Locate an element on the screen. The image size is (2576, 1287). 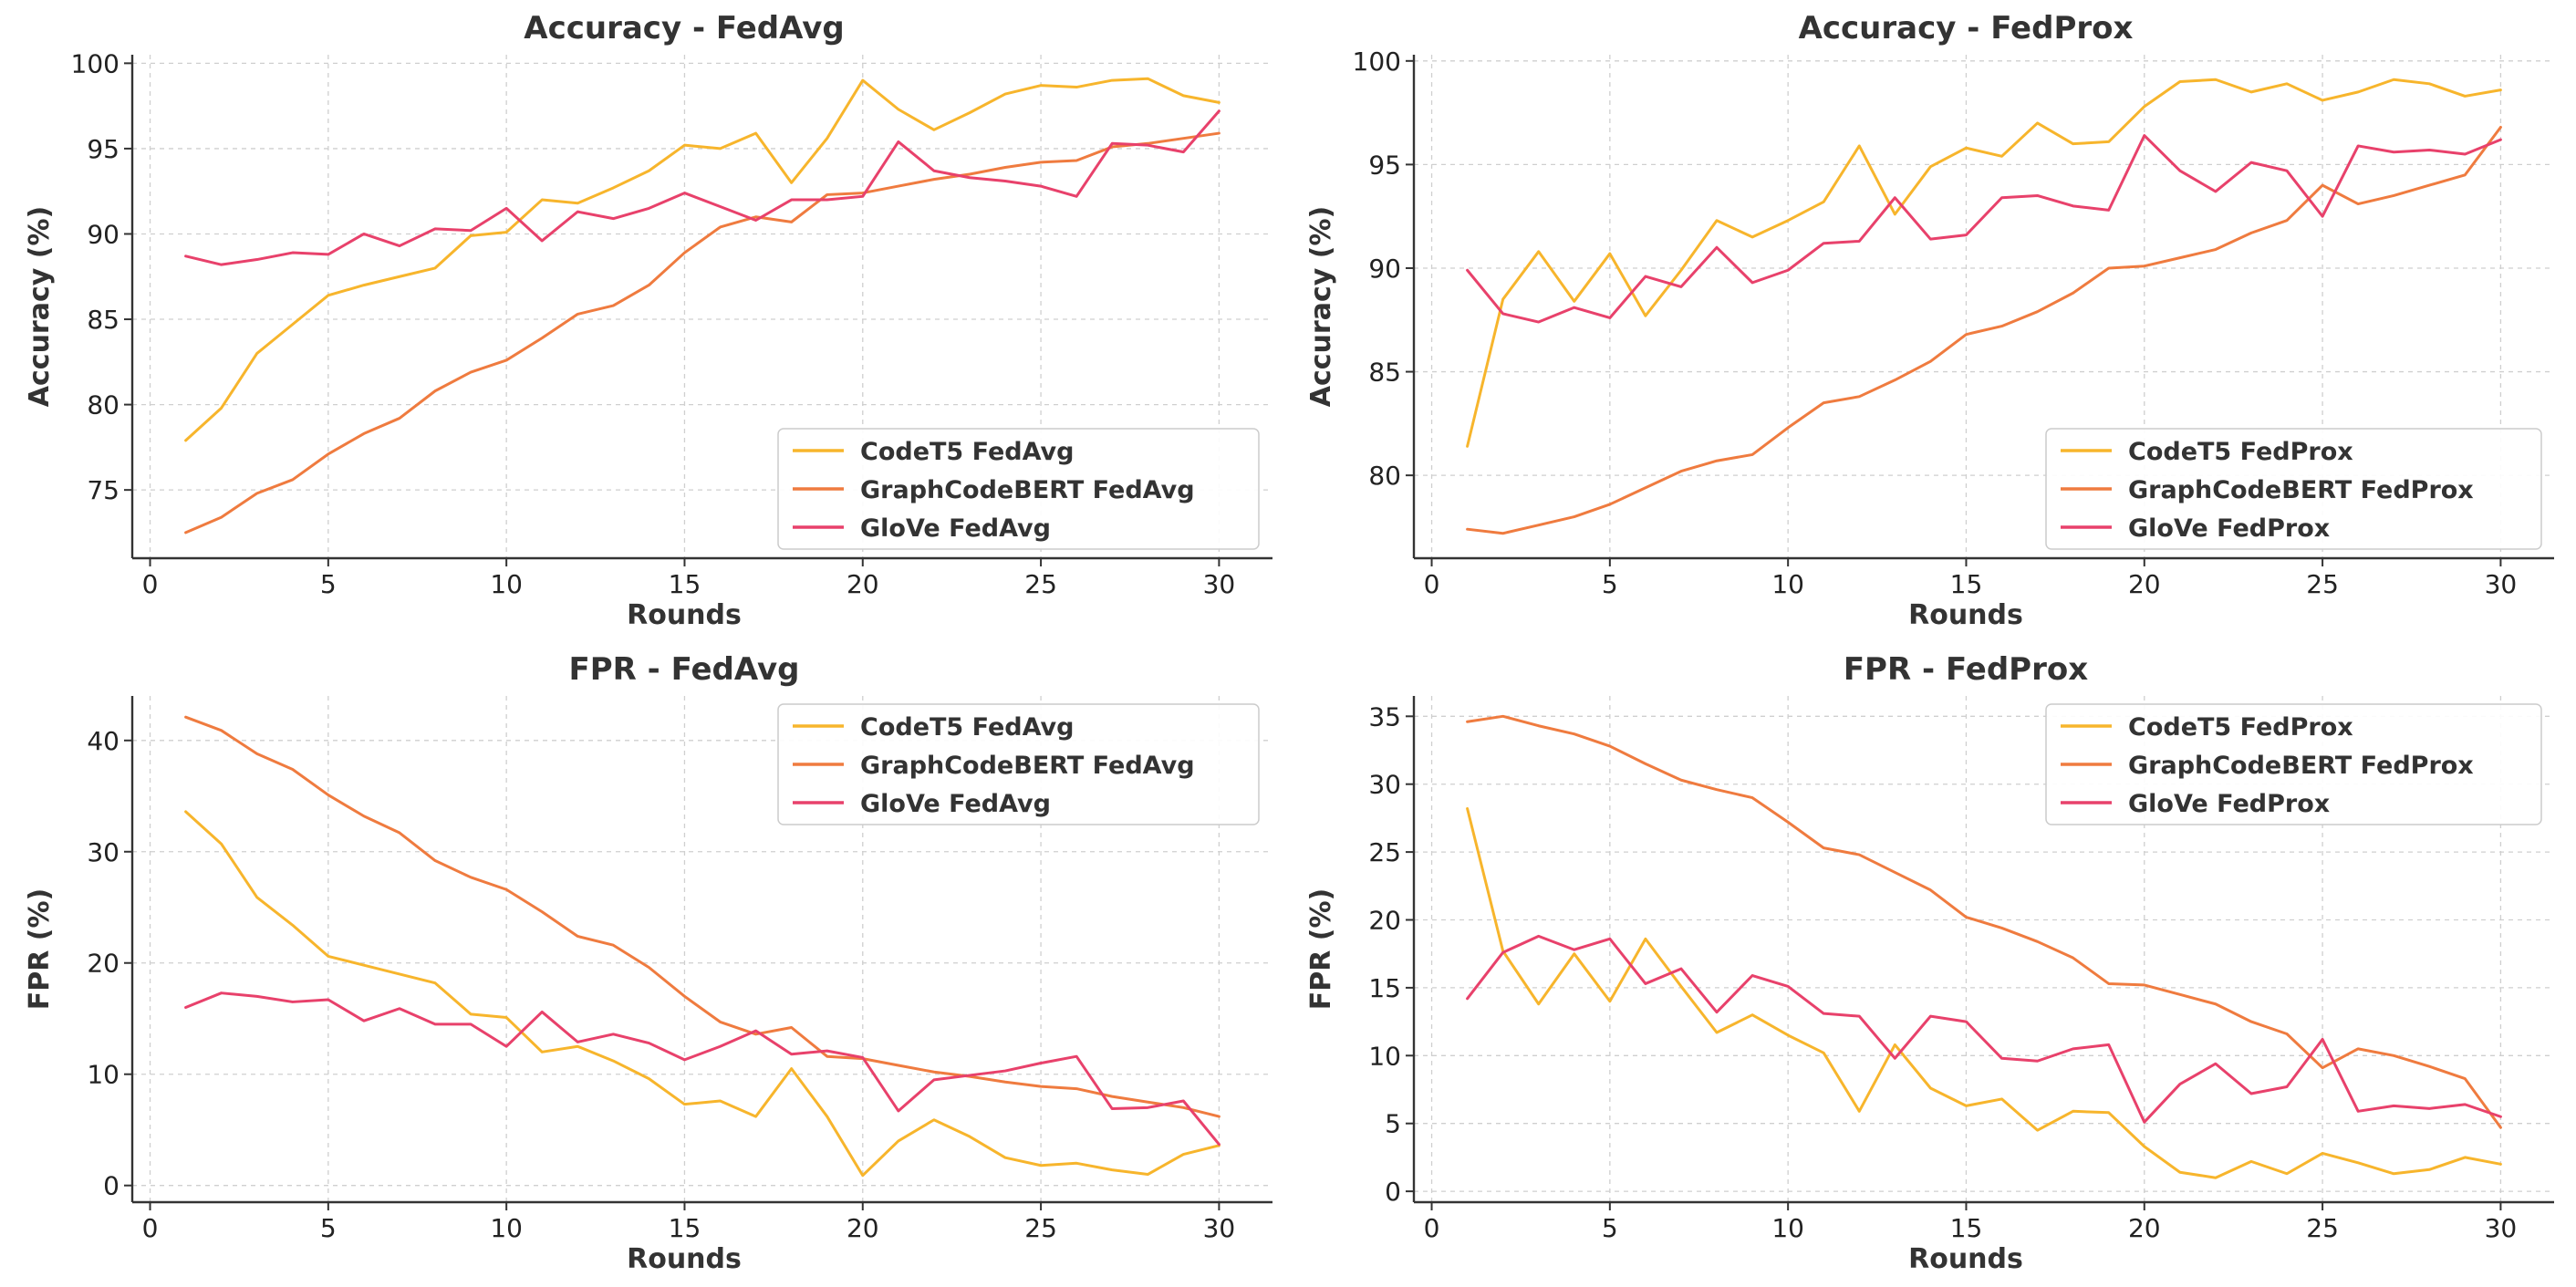
y-tick-label: 40 is located at coordinates (103, 741).